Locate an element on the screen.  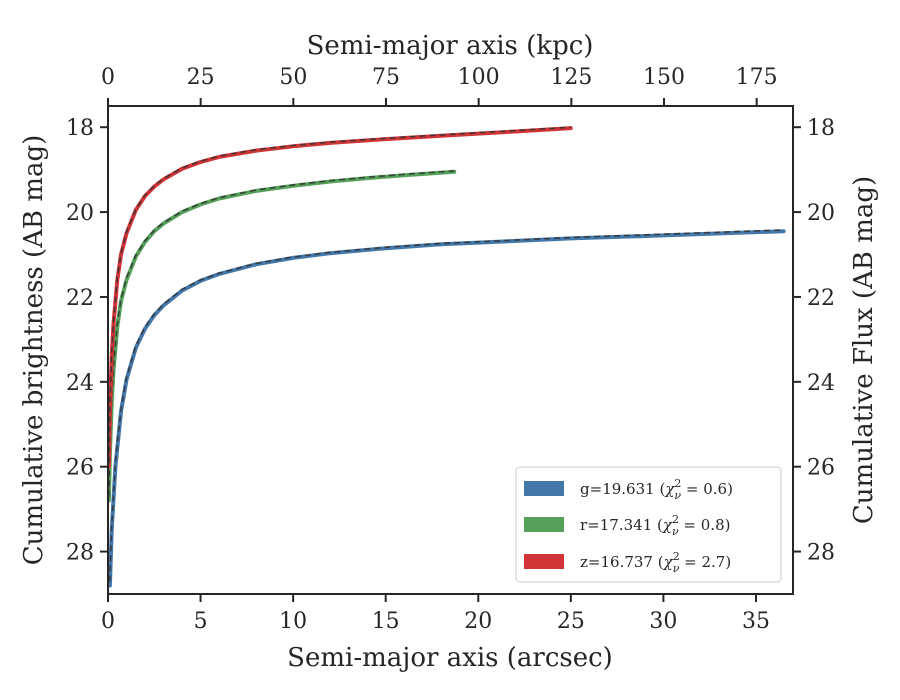
legend-label-z: z=16.737 (χ2 ν = 2.7) is located at coordinates (655, 562).